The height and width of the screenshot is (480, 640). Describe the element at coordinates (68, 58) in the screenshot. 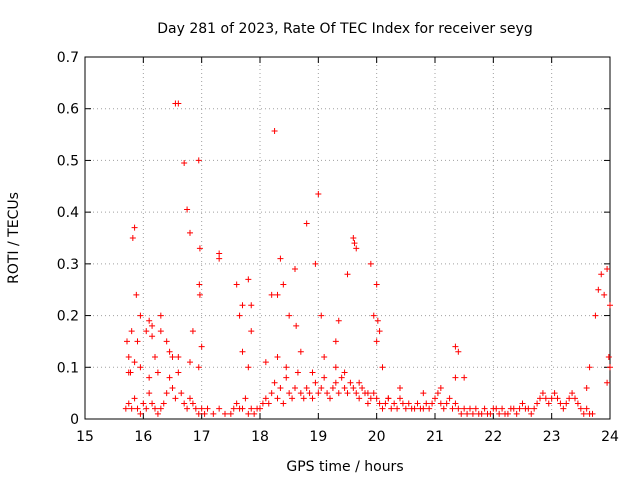

I see `y-tick-label: 0.7` at that location.